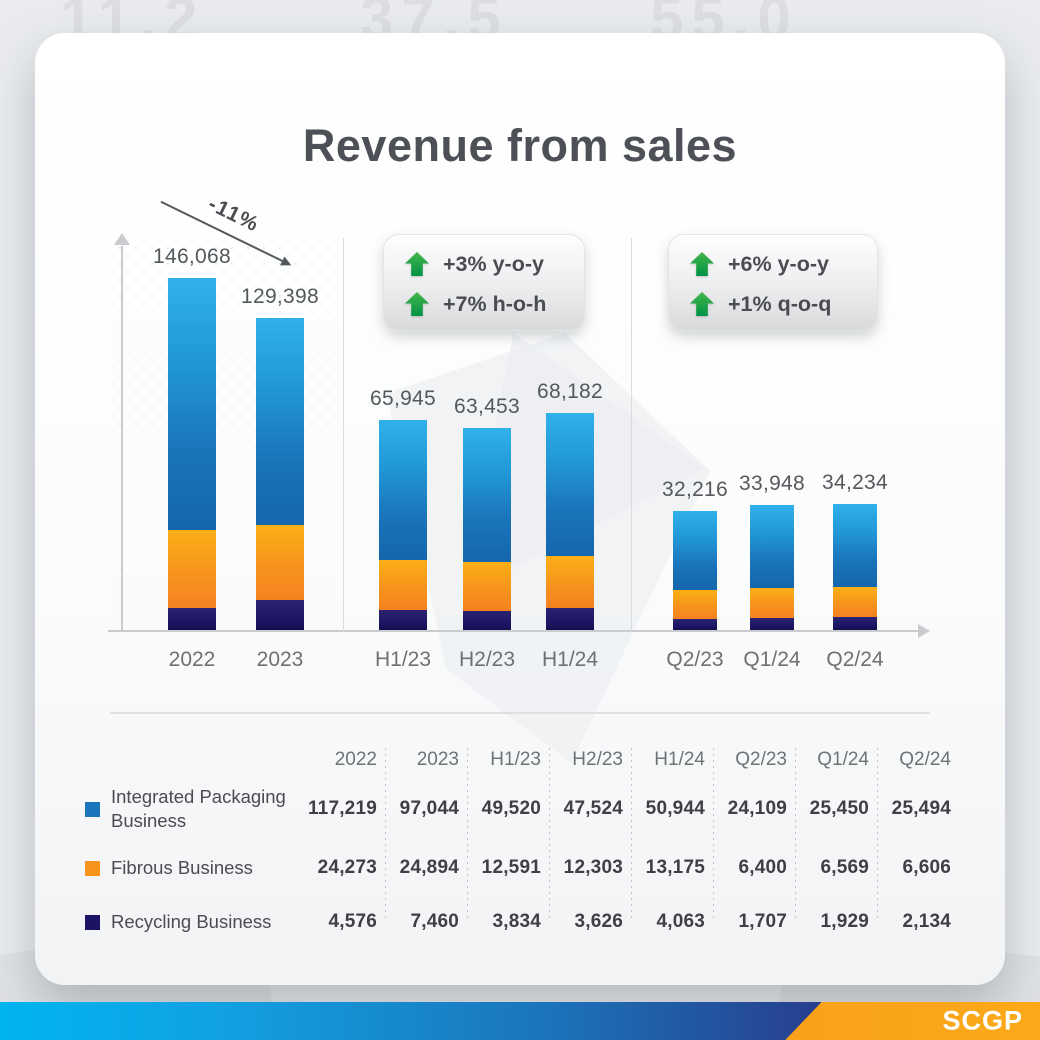 Image resolution: width=1040 pixels, height=1040 pixels. I want to click on x-axis-arrow-icon, so click(924, 631).